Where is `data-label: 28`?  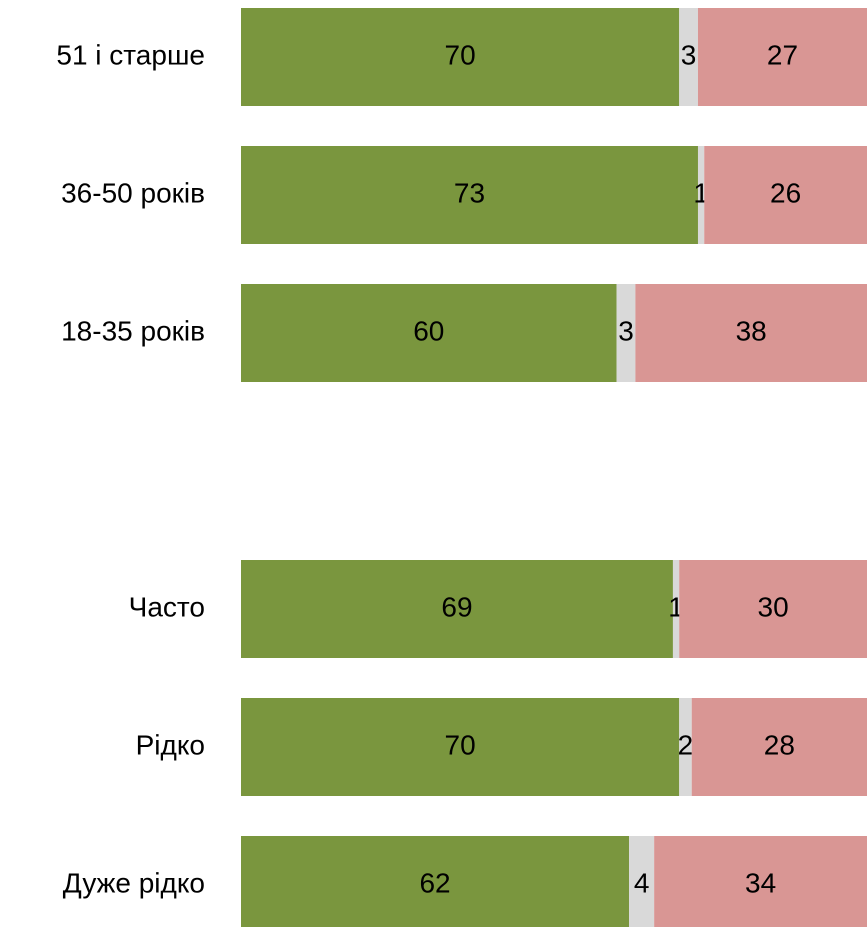
data-label: 28 is located at coordinates (779, 744).